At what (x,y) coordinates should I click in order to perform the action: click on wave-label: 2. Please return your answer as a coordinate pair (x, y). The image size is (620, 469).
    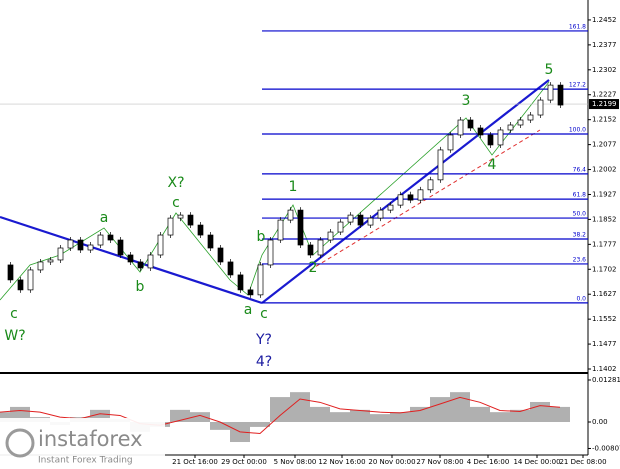
    Looking at the image, I should click on (313, 268).